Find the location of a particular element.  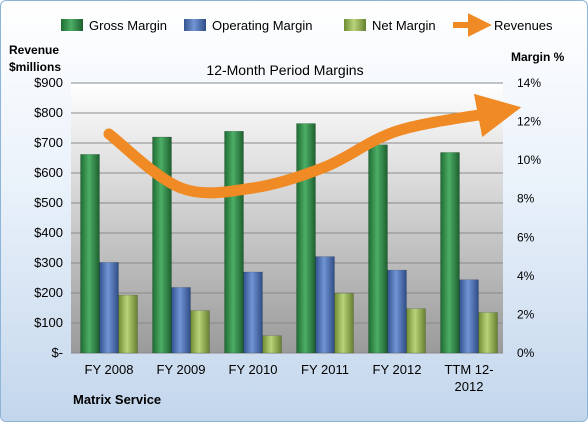

left-tick-label: $800 is located at coordinates (48, 112).